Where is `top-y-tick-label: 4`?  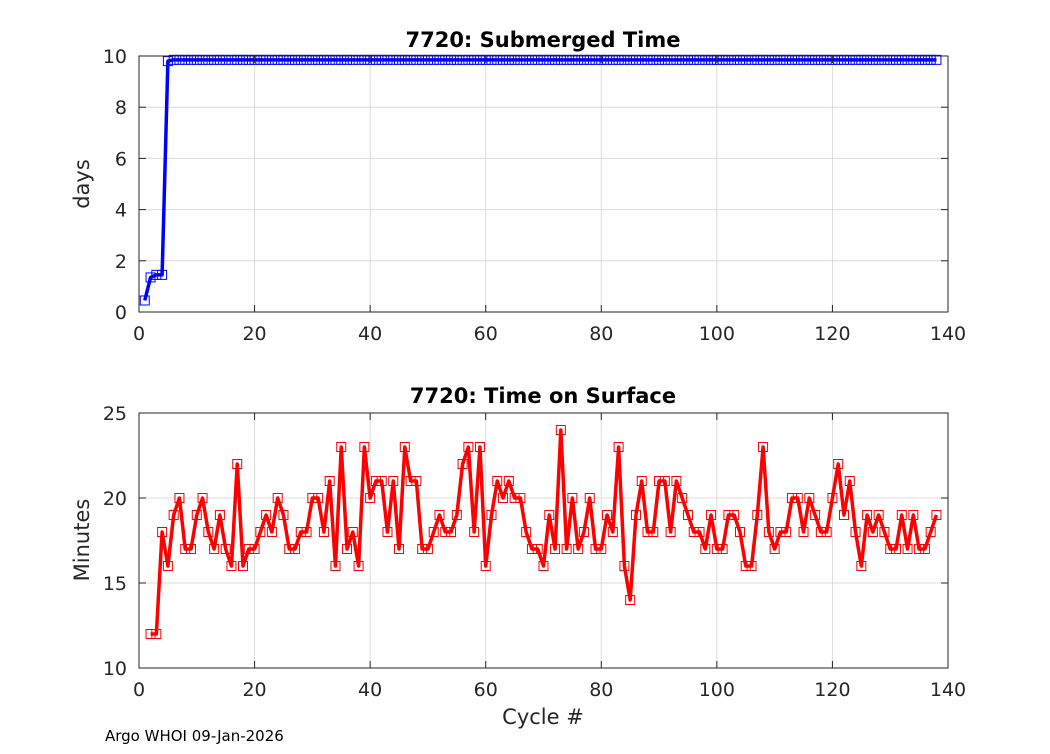 top-y-tick-label: 4 is located at coordinates (121, 211).